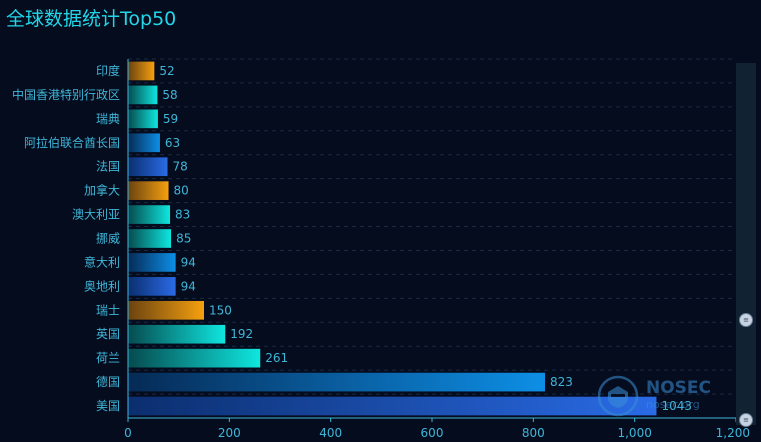 This screenshot has width=761, height=442. I want to click on watermark-site: nosec.org, so click(673, 404).